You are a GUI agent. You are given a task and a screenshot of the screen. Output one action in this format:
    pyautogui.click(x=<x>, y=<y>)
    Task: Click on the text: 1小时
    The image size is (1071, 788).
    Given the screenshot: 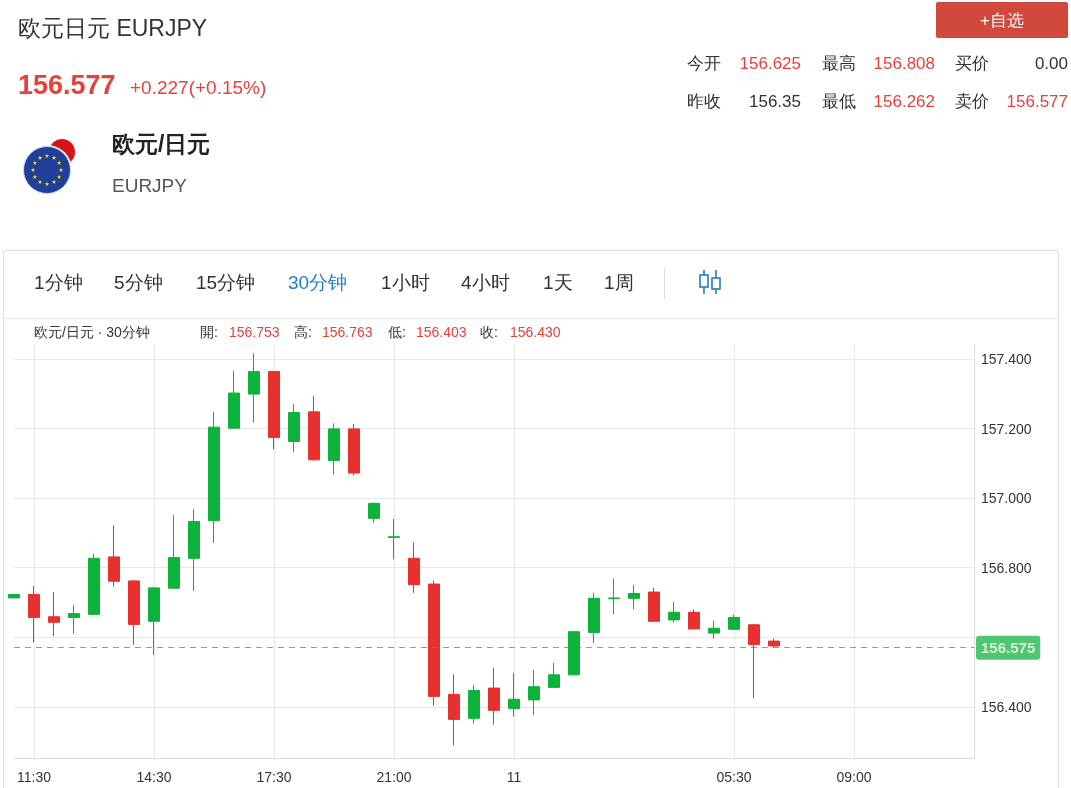 What is the action you would take?
    pyautogui.click(x=405, y=283)
    